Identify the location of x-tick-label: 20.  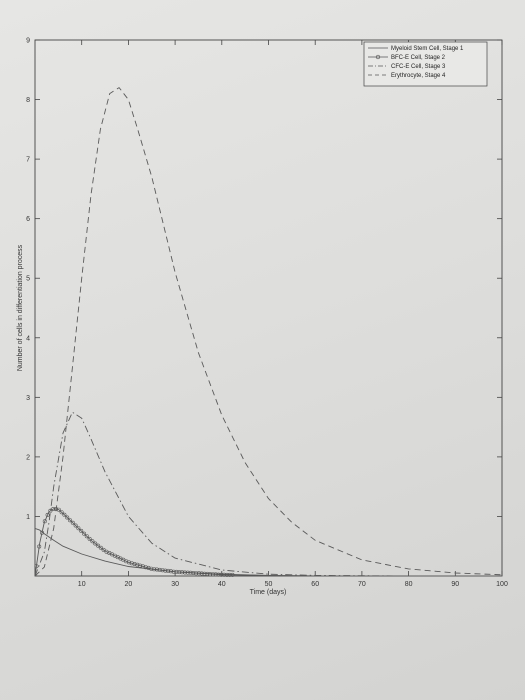
(129, 584).